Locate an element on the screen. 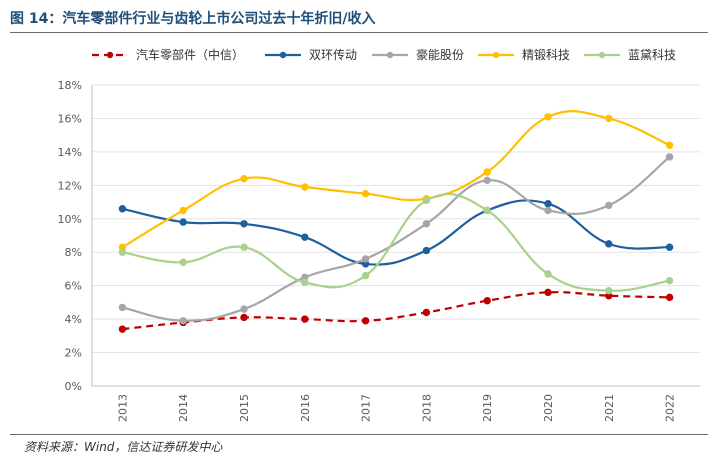  y-tick-label: 16% is located at coordinates (70, 118).